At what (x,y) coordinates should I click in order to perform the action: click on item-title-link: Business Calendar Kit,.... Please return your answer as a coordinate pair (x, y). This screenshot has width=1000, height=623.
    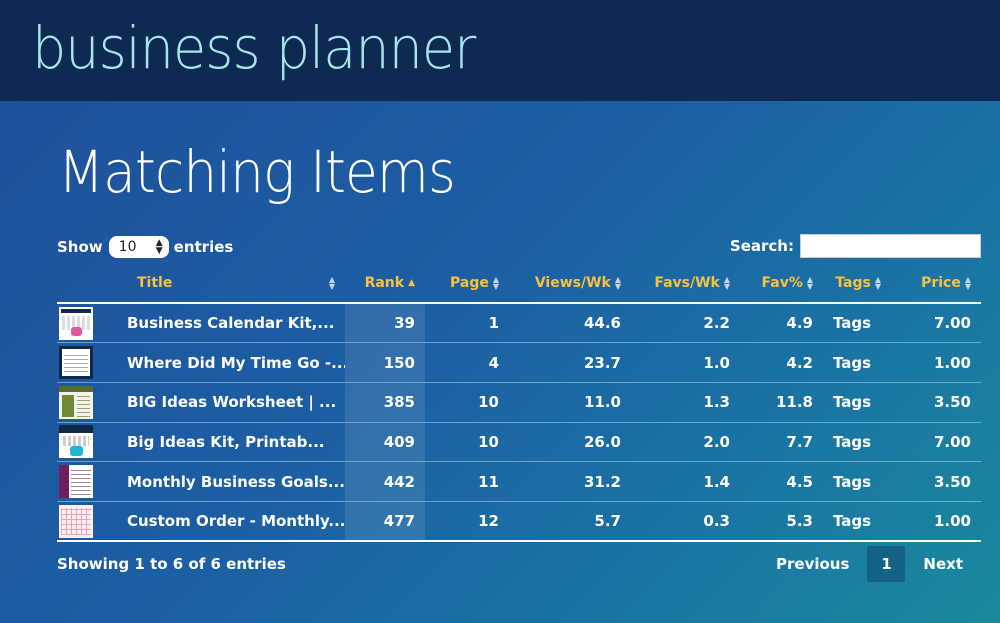
    Looking at the image, I should click on (231, 323).